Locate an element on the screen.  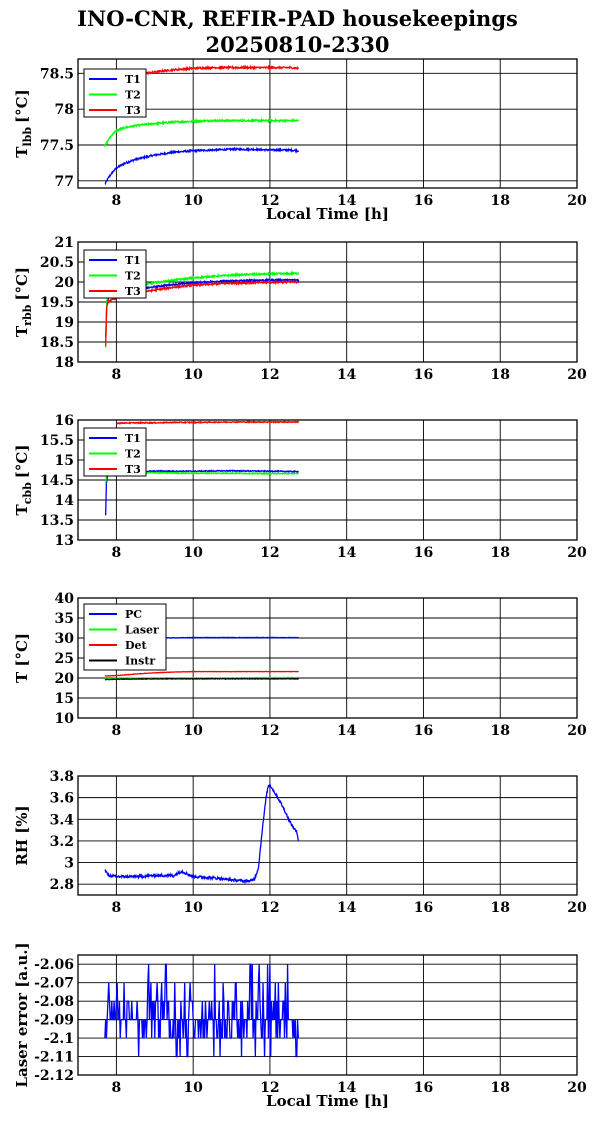
legend-label-rbb-2: T3 is located at coordinates (133, 291).